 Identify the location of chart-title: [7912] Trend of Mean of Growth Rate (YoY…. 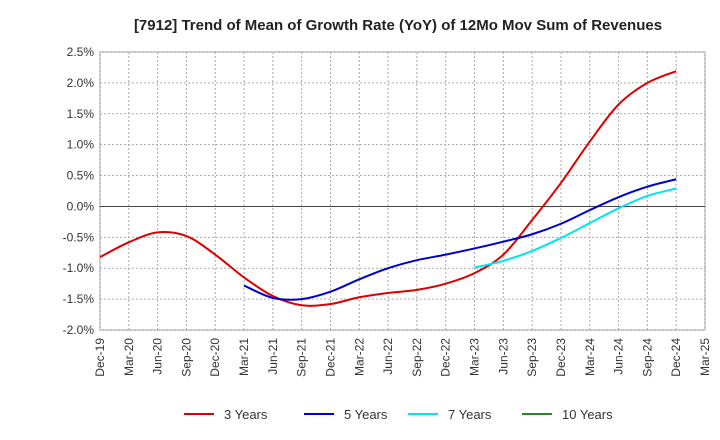
(398, 25).